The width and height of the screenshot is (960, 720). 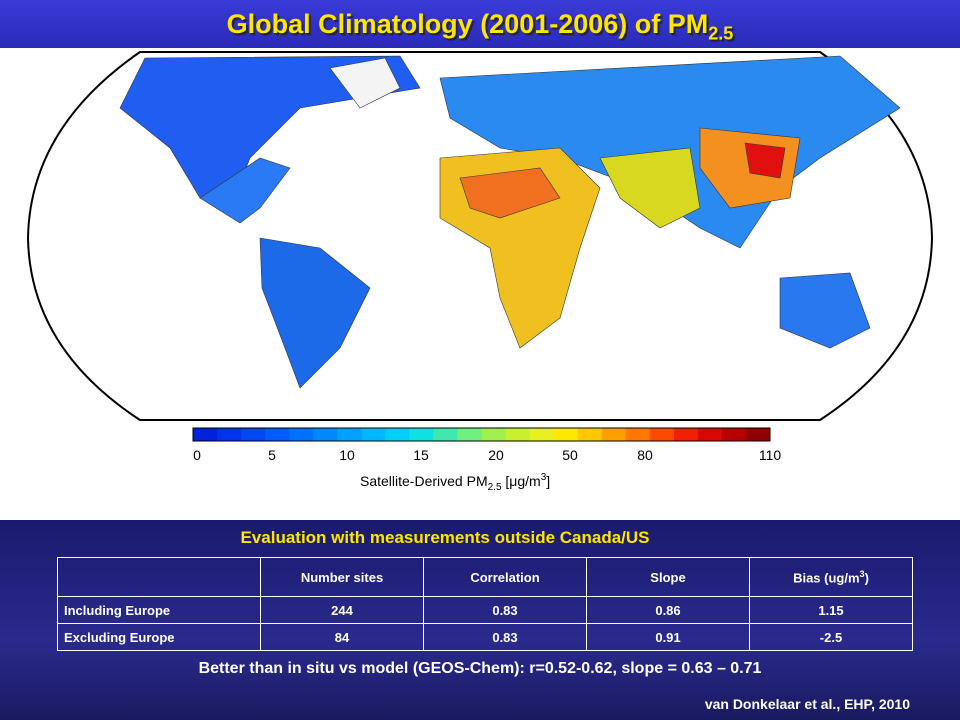 I want to click on colorbar-tick-label: 0, so click(x=197, y=455).